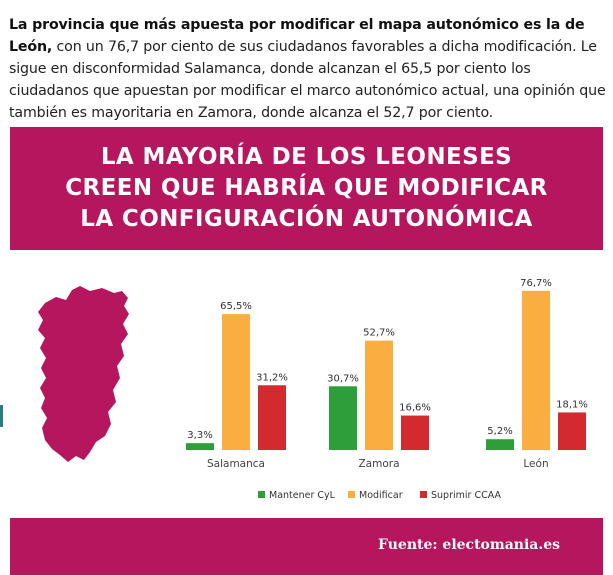  What do you see at coordinates (306, 546) in the screenshot?
I see `source-footer: Fuente: electomania.es` at bounding box center [306, 546].